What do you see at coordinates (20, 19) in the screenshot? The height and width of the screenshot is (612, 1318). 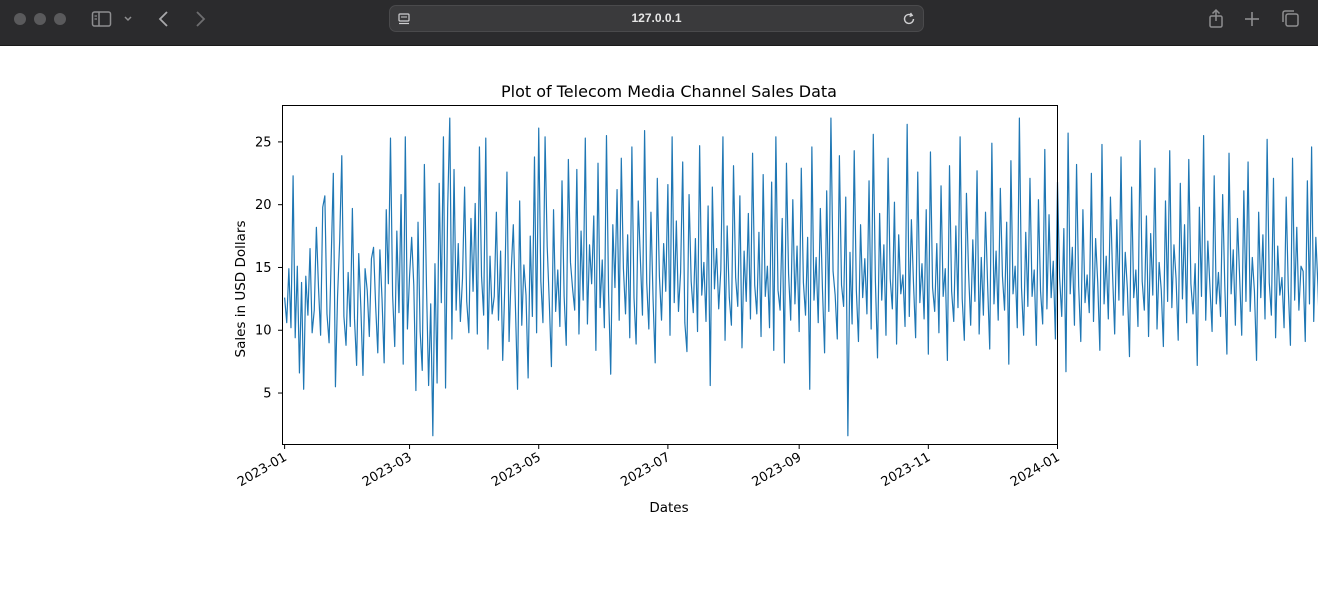 I see `window-close-dot` at bounding box center [20, 19].